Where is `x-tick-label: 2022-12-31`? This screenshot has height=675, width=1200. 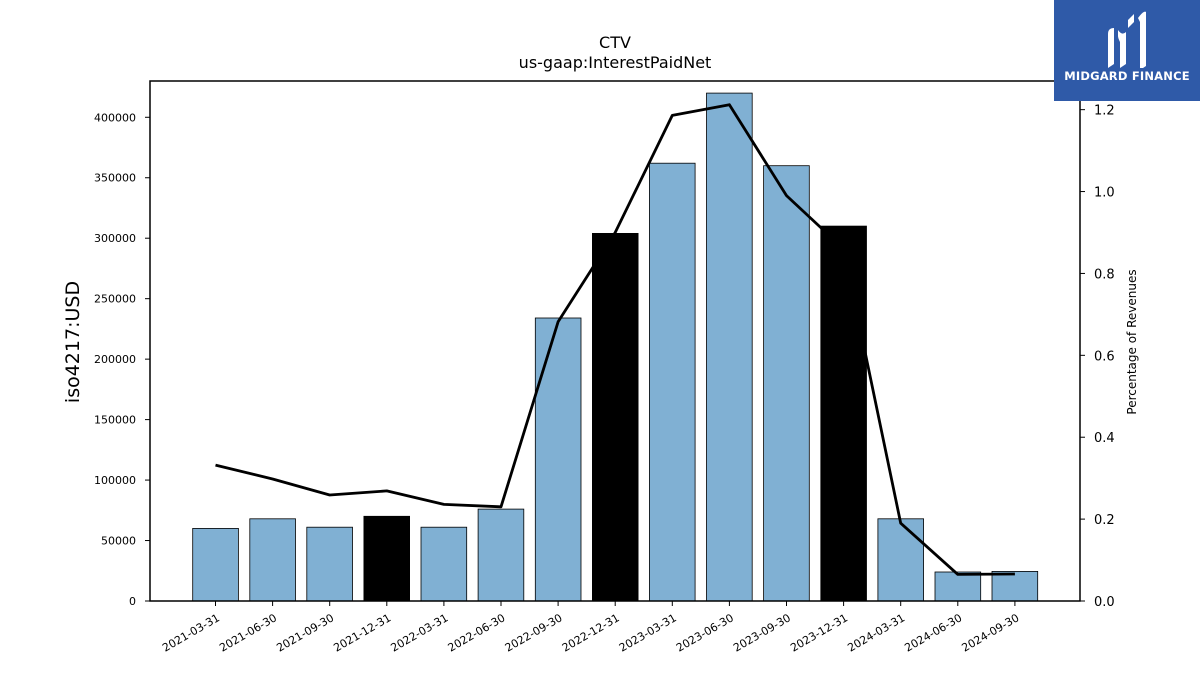 x-tick-label: 2022-12-31 is located at coordinates (591, 632).